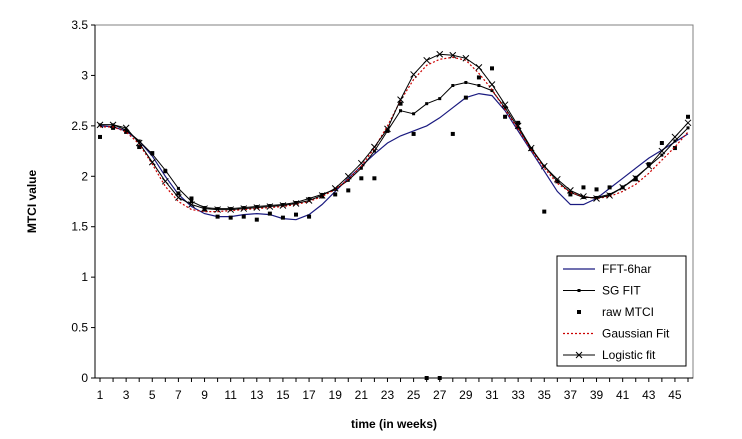 Image resolution: width=742 pixels, height=439 pixels. Describe the element at coordinates (283, 395) in the screenshot. I see `x-tick-label: 15` at that location.